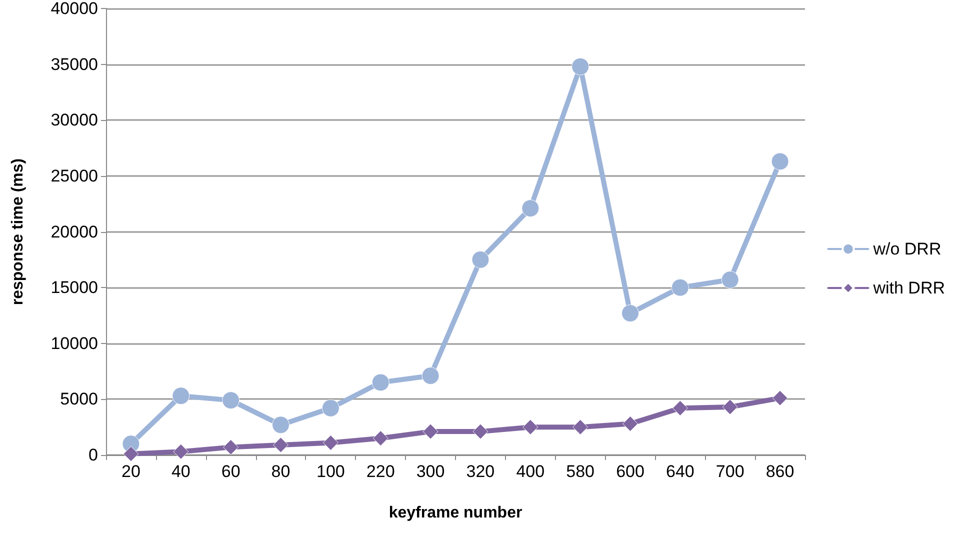 The image size is (960, 537). Describe the element at coordinates (330, 471) in the screenshot. I see `x-tick-label: 100` at that location.